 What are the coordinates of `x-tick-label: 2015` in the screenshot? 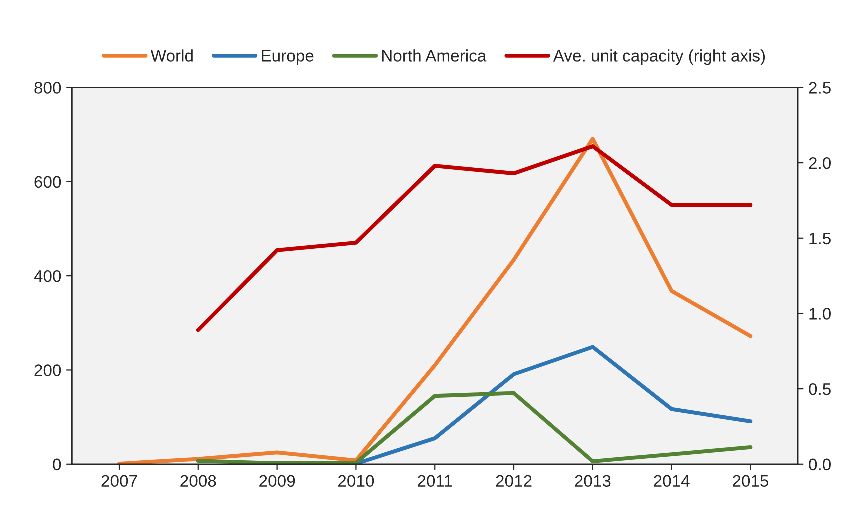 It's located at (751, 481).